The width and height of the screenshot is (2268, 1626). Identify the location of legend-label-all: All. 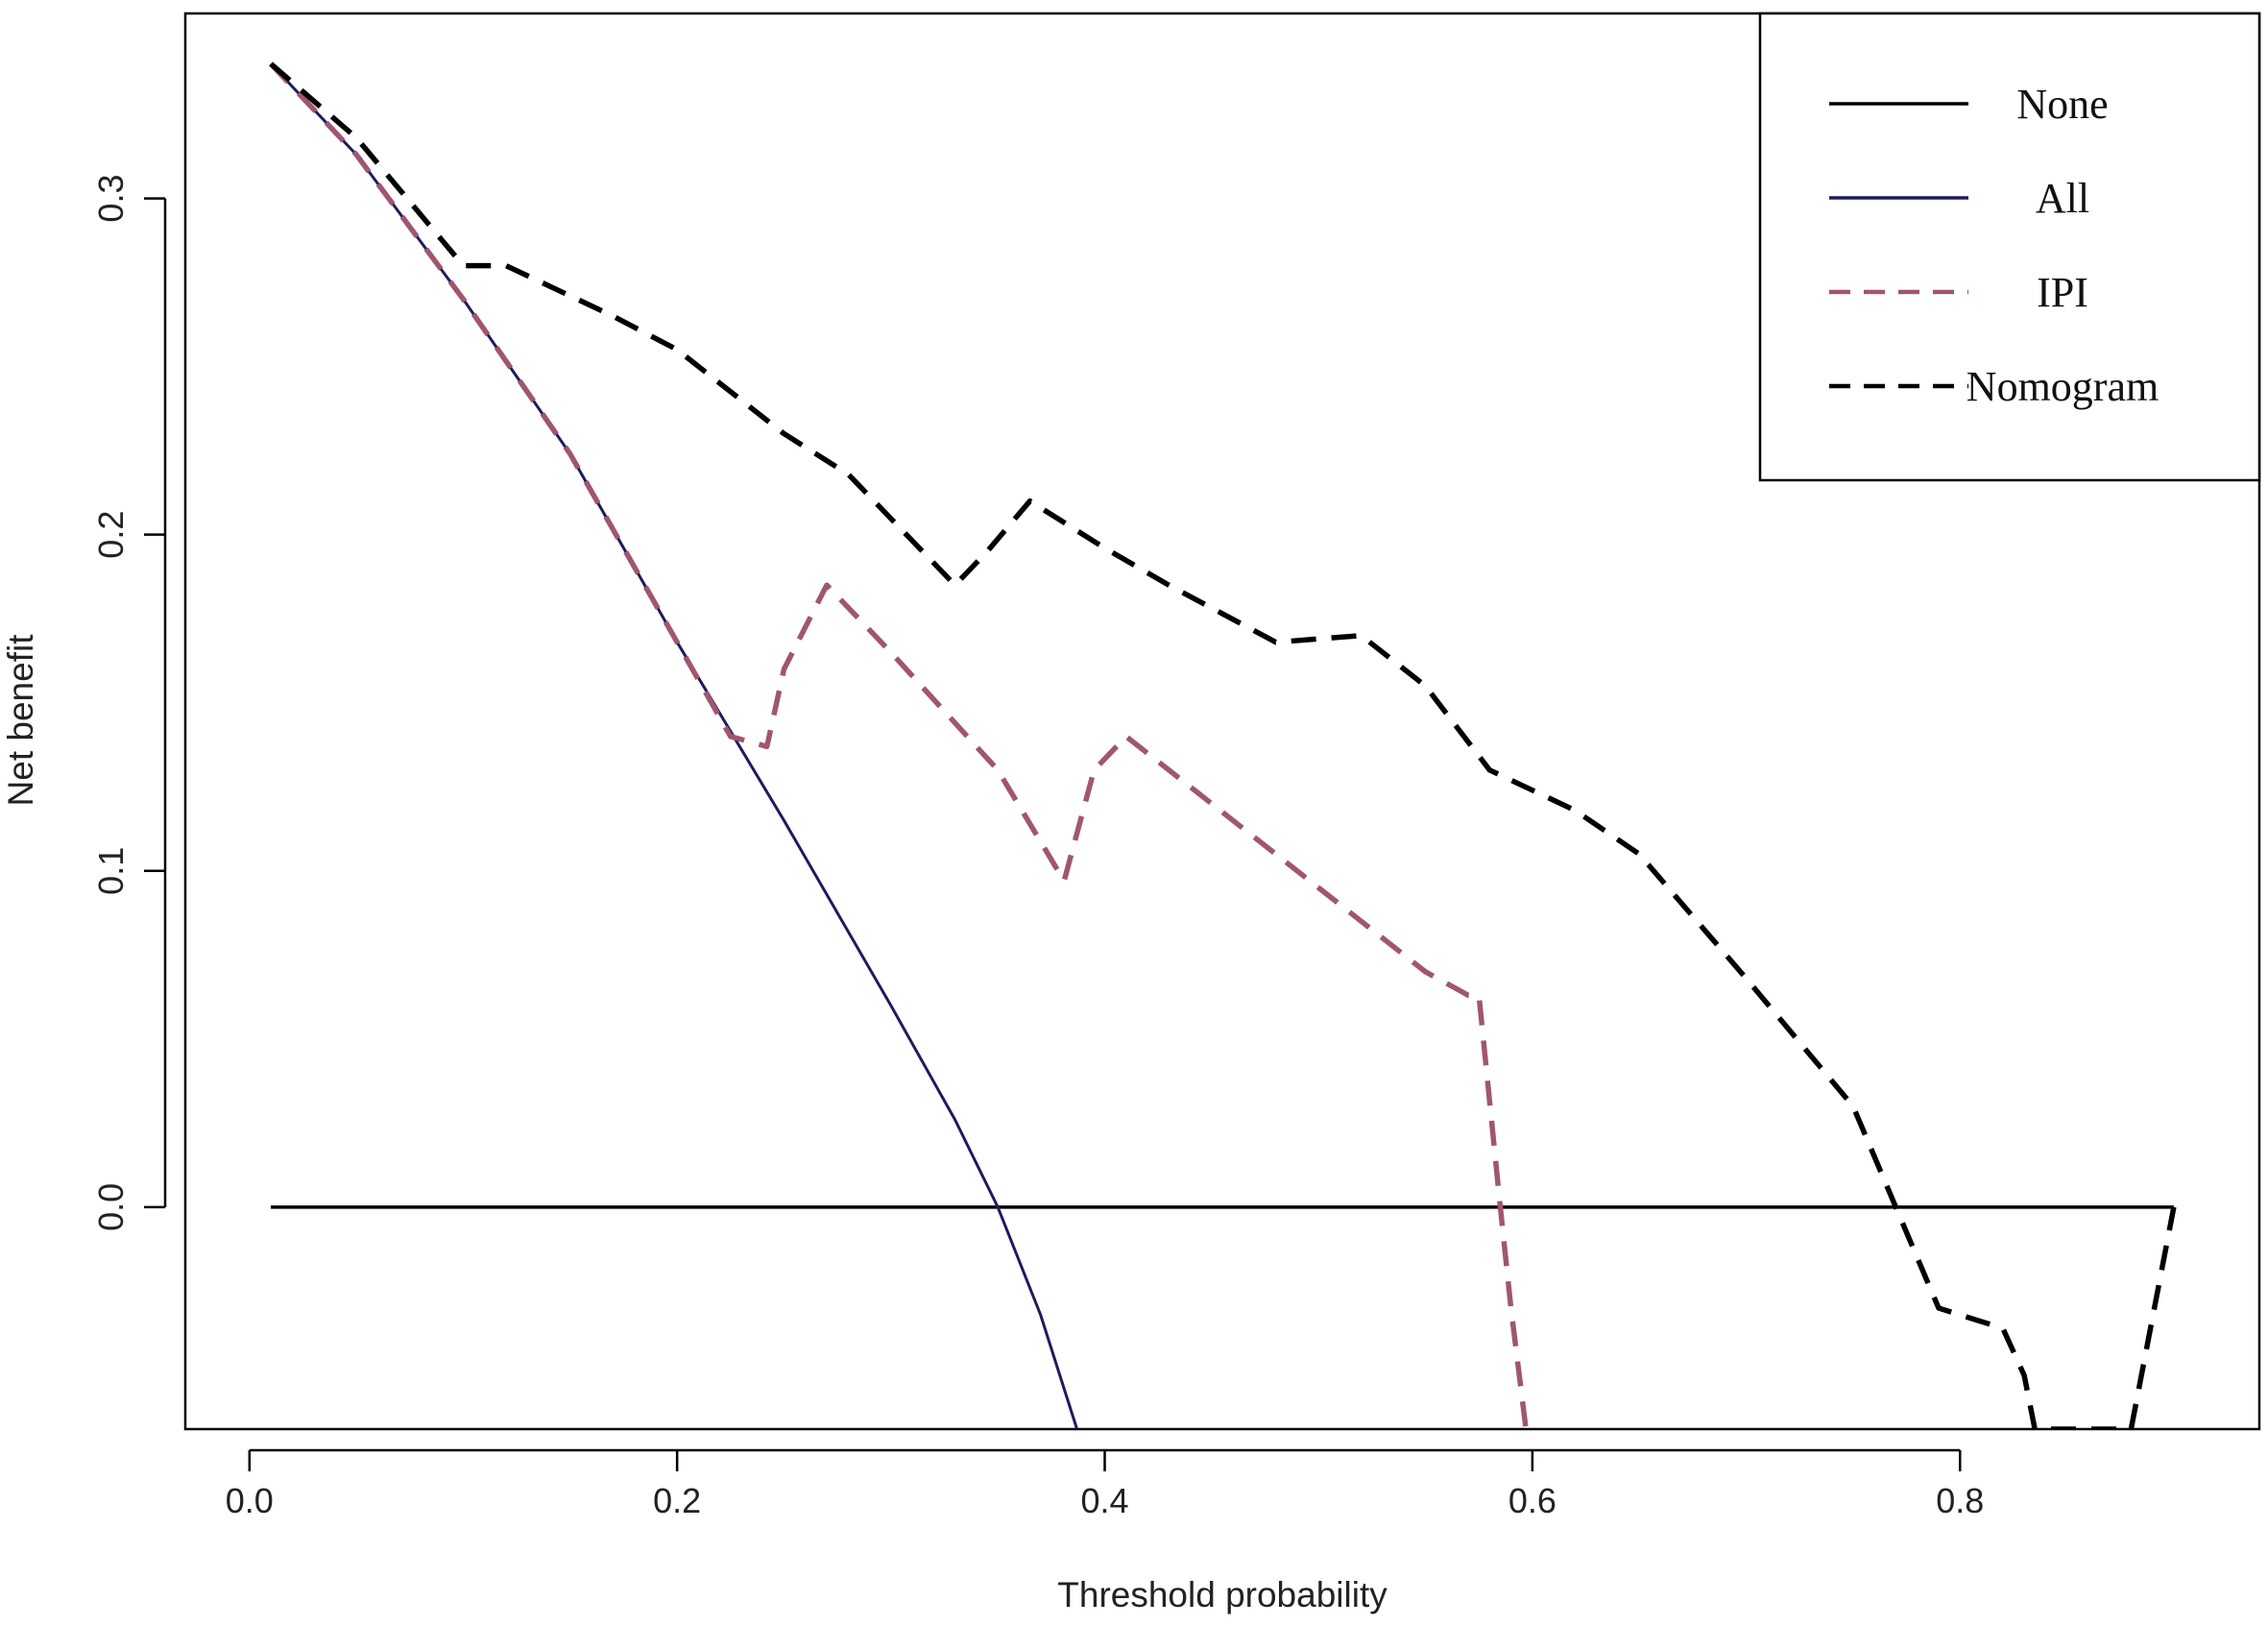
(2063, 198).